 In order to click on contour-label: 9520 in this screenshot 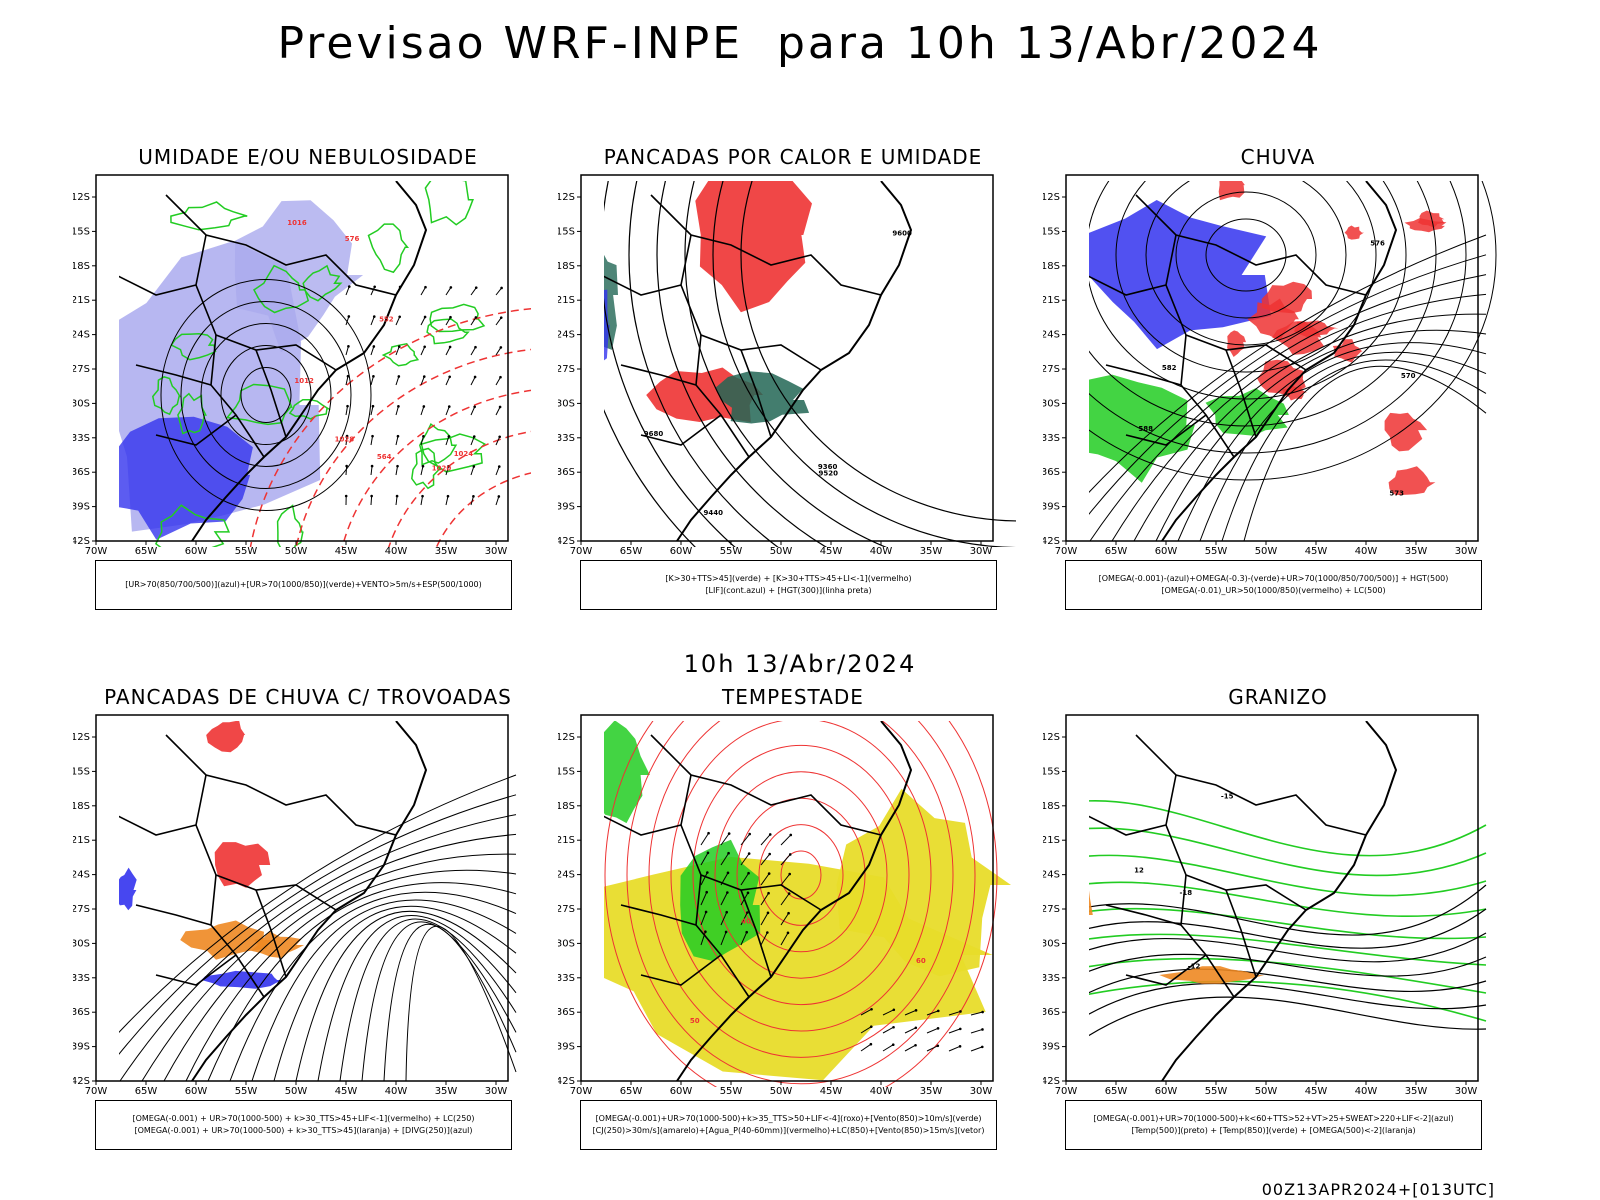, I will do `click(828, 473)`.